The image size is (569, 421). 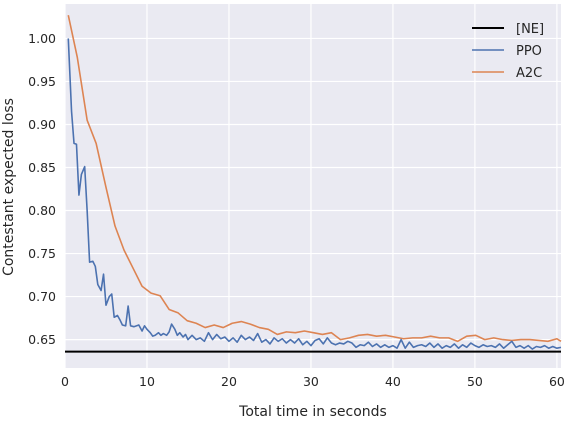 What do you see at coordinates (42, 339) in the screenshot?
I see `y-tick-label: 0.65` at bounding box center [42, 339].